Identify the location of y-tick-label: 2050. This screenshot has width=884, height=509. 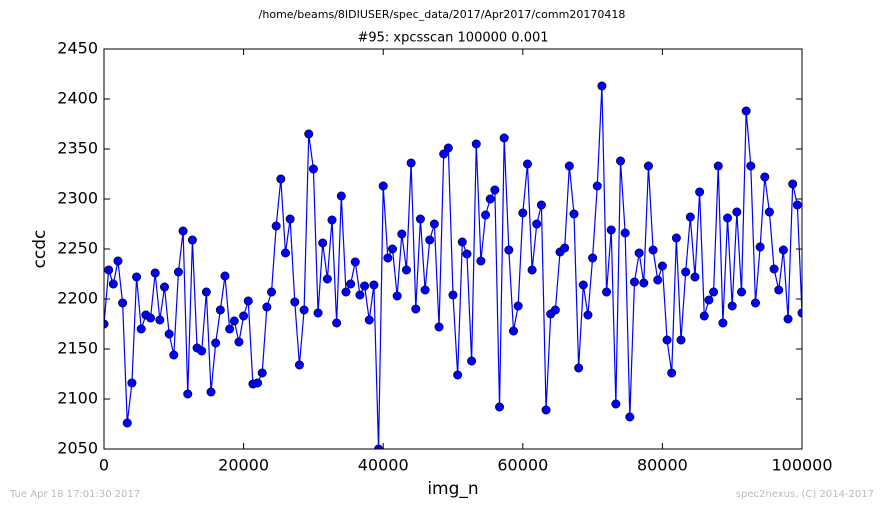
(77, 448).